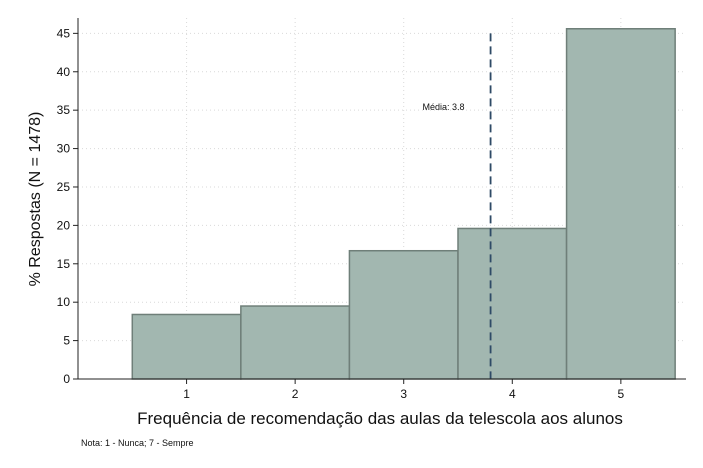  Describe the element at coordinates (35, 199) in the screenshot. I see `y-axis-title: % Respostas (N = 1478)` at that location.